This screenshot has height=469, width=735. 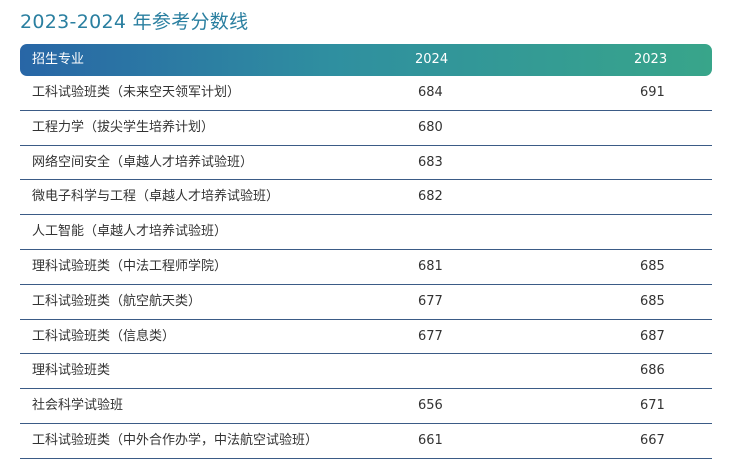 I want to click on header-major: 招生专业, so click(x=58, y=59).